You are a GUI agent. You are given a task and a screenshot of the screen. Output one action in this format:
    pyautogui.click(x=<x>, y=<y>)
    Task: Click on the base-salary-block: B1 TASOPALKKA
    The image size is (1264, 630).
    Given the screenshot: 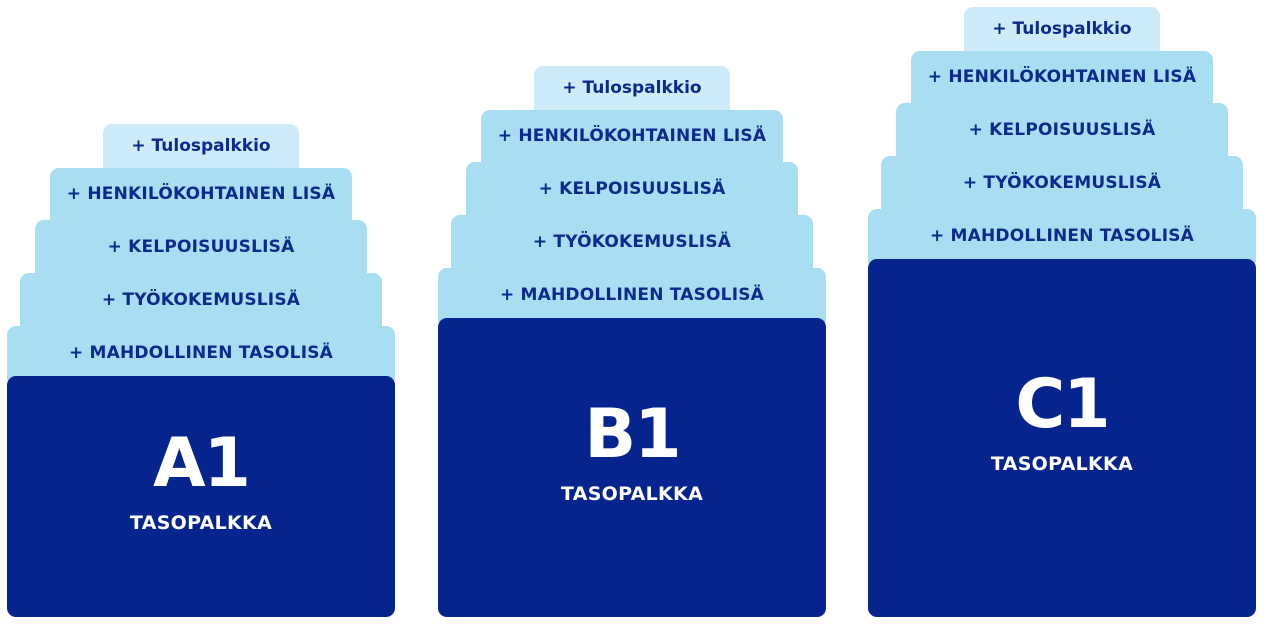 What is the action you would take?
    pyautogui.click(x=632, y=467)
    